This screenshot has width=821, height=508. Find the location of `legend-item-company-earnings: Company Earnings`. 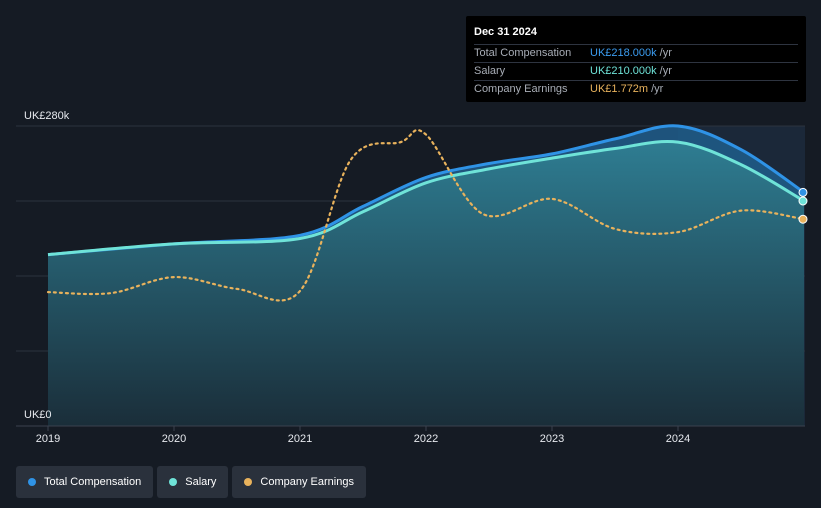

legend-item-company-earnings: Company Earnings is located at coordinates (299, 482).